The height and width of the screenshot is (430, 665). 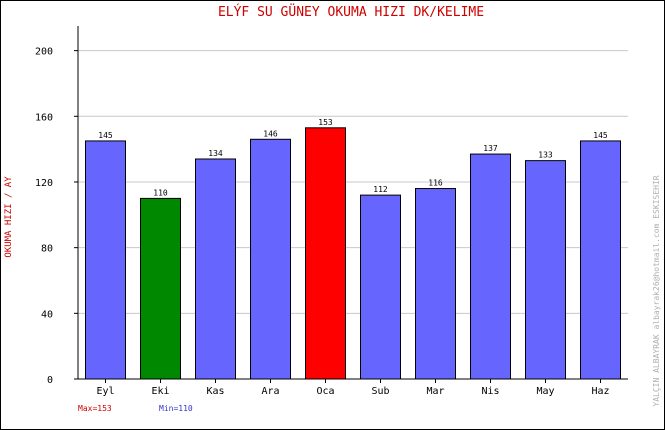 What do you see at coordinates (380, 391) in the screenshot?
I see `x-tick-label: Sub` at bounding box center [380, 391].